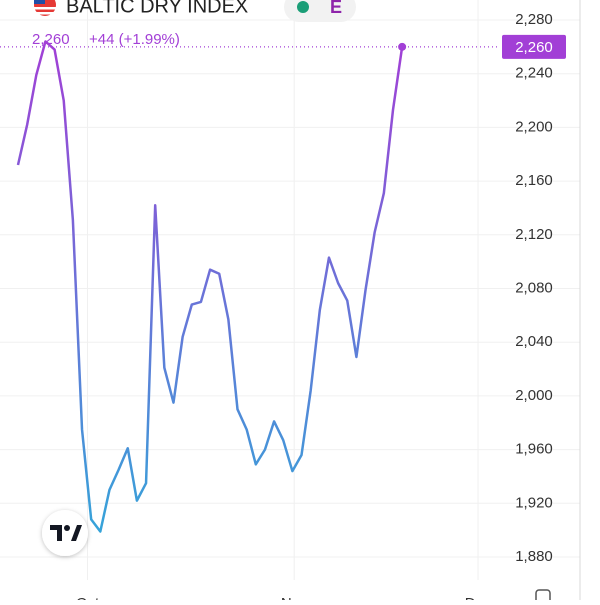 This screenshot has width=600, height=605. I want to click on tv-logo, so click(65, 533).